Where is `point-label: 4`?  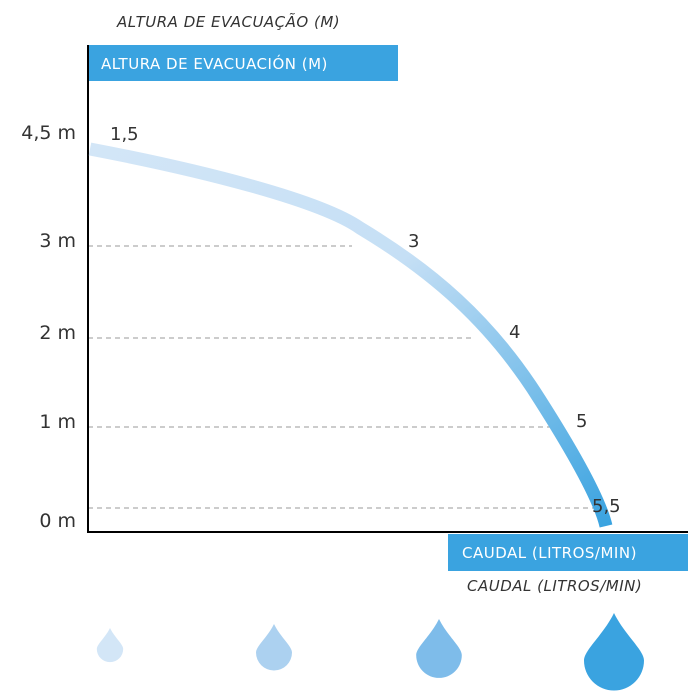
point-label: 4 is located at coordinates (514, 332).